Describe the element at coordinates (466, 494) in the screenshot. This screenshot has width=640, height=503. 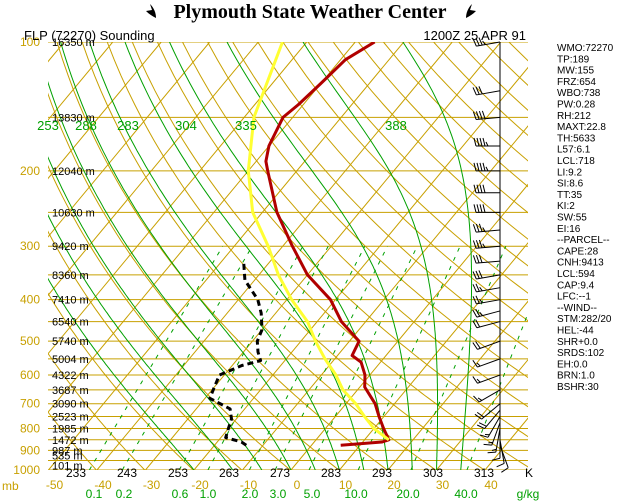
I see `mixing-ratio-tick: 40.0` at that location.